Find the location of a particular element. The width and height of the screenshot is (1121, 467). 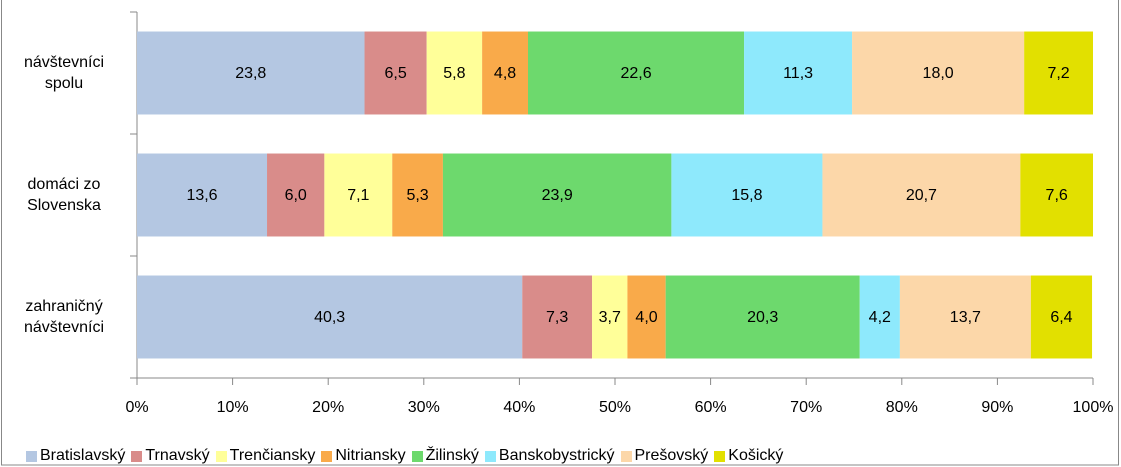

legend-item: Trnavský is located at coordinates (170, 456).